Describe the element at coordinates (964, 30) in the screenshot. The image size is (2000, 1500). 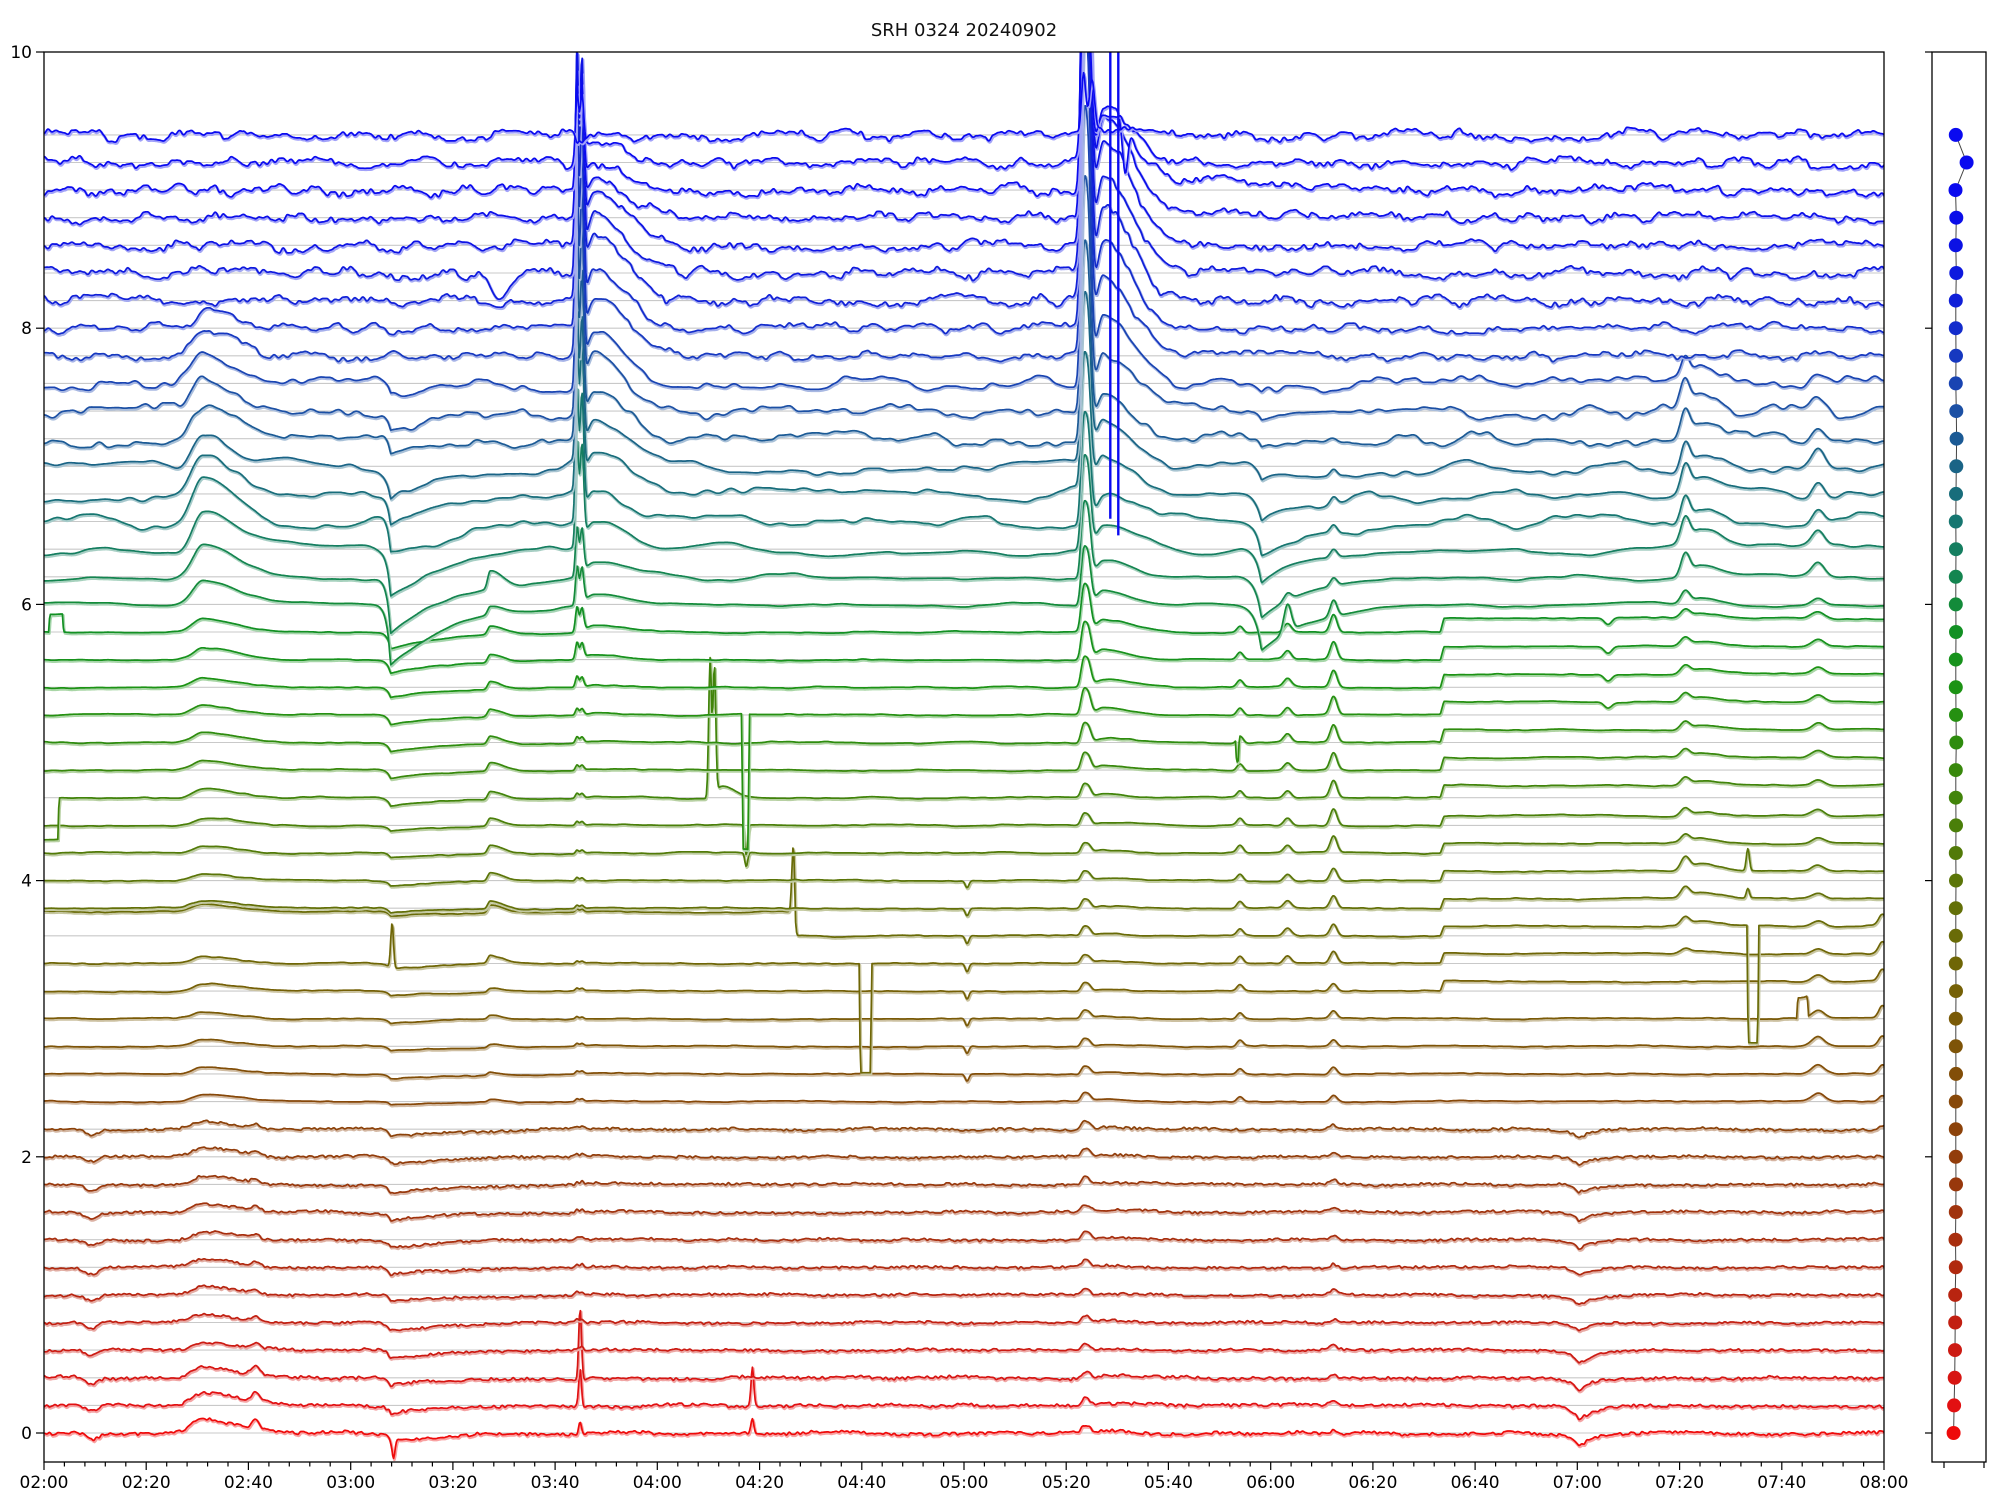
I see `plot-title: SRH 0324 20240902` at that location.